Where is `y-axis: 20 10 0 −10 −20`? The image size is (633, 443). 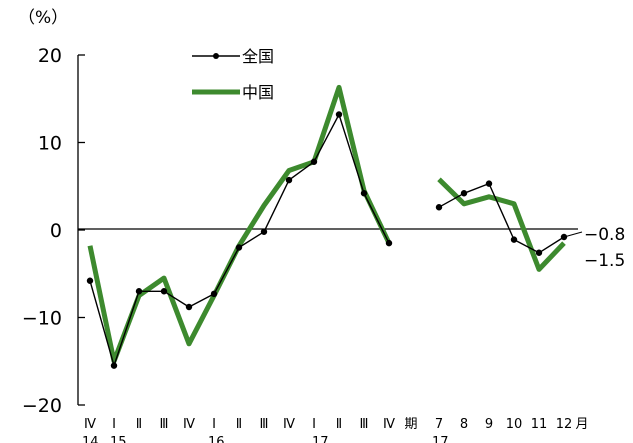
y-axis: 20 10 0 −10 −20 is located at coordinates (53, 231).